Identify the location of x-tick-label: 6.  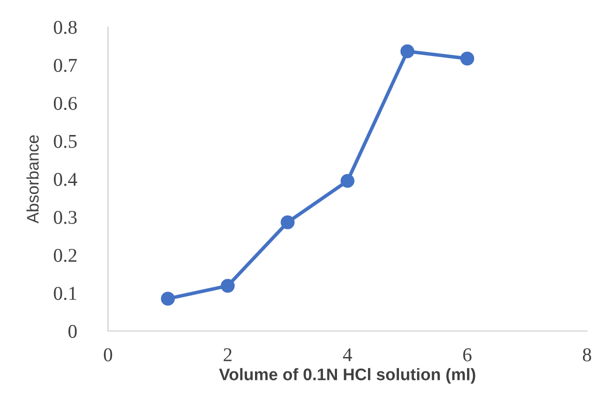
(467, 355).